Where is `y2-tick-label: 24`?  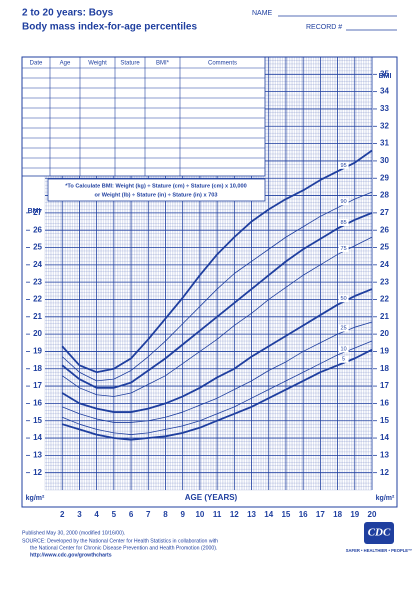 y2-tick-label: 24 is located at coordinates (384, 264).